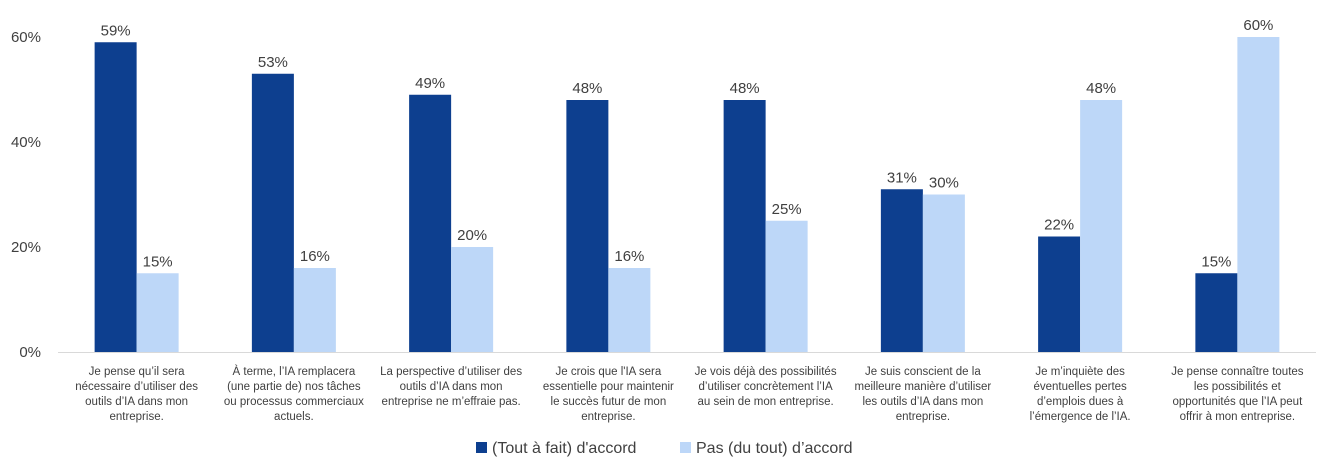 The image size is (1321, 469). I want to click on data-label: 53%, so click(273, 62).